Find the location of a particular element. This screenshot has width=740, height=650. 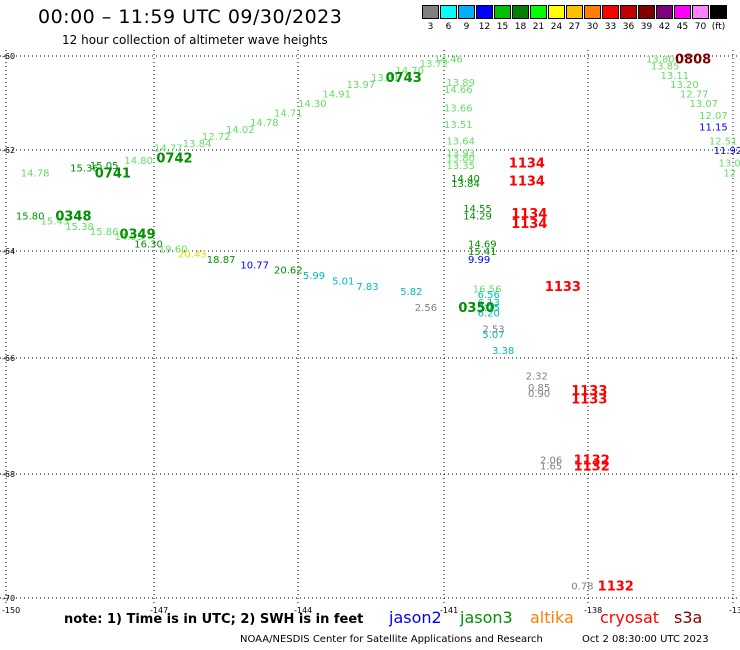

lat-tick-label: -60 is located at coordinates (8, 56).